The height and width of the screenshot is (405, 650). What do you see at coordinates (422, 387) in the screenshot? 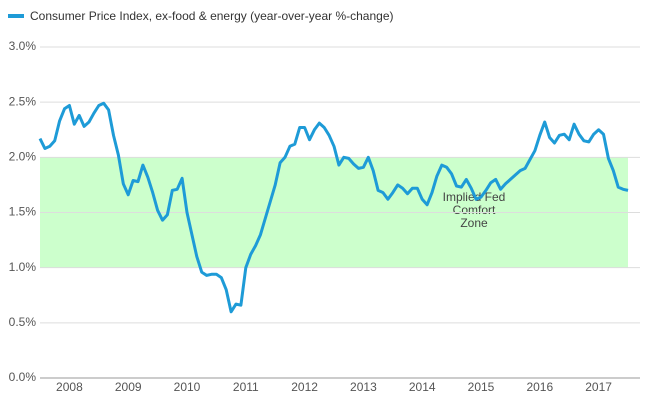
I see `x-tick-label: 2014` at bounding box center [422, 387].